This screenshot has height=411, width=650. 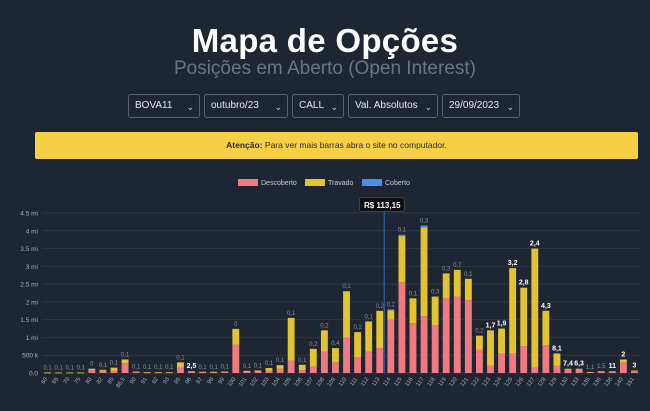 What do you see at coordinates (246, 106) in the screenshot?
I see `expiry-select: outubro/23 ⌄` at bounding box center [246, 106].